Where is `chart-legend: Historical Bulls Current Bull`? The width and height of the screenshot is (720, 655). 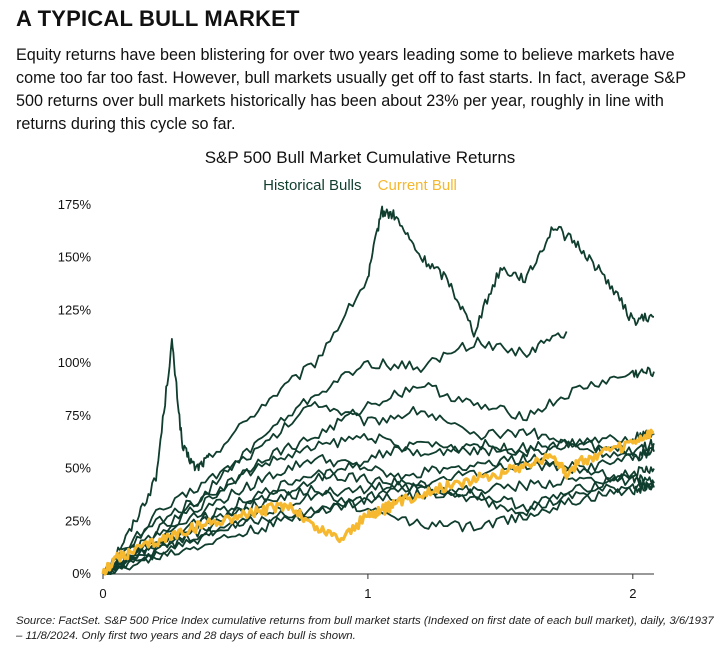
chart-legend: Historical Bulls Current Bull is located at coordinates (360, 185).